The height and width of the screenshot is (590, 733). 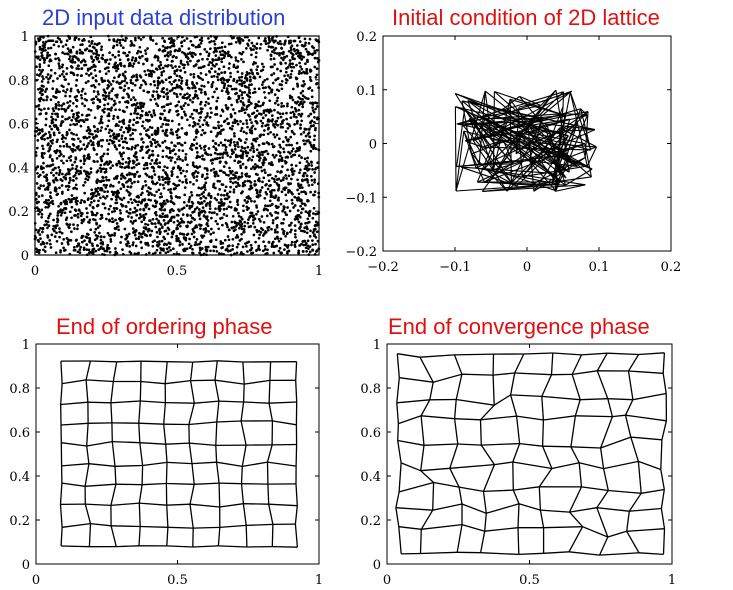 What do you see at coordinates (373, 145) in the screenshot?
I see `y-tick-label: 0` at bounding box center [373, 145].